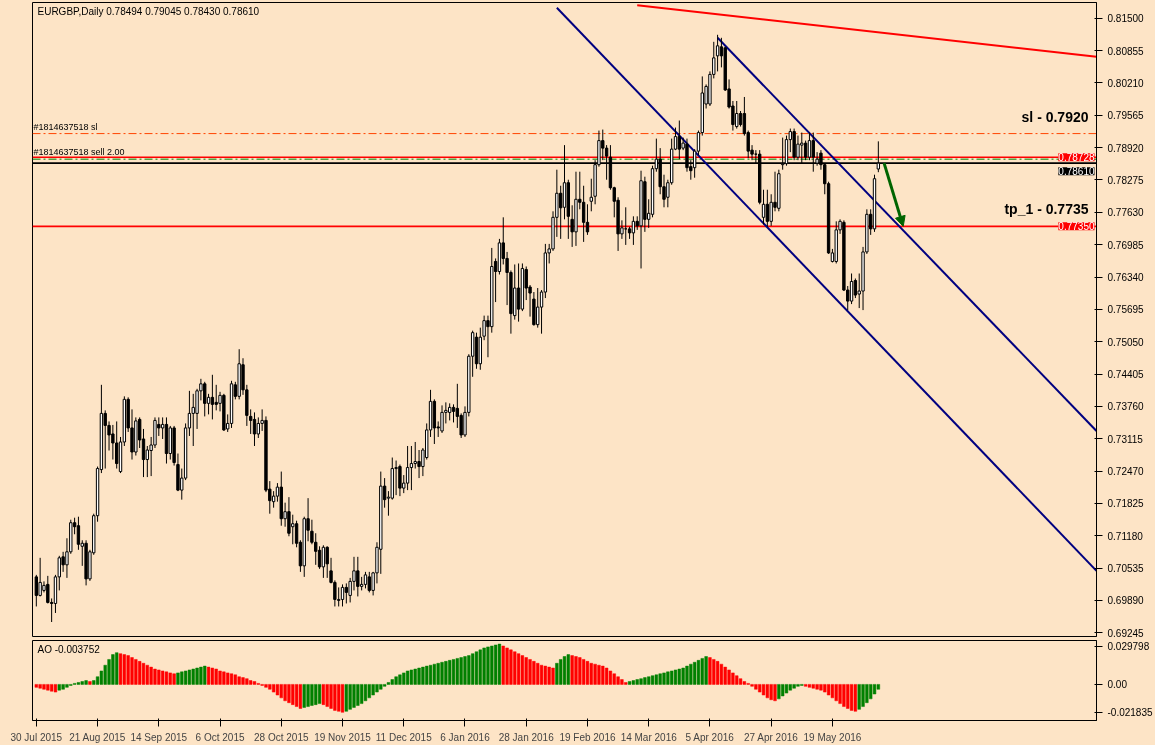  Describe the element at coordinates (832, 737) in the screenshot. I see `x-tick-label: 19 May 2016` at that location.